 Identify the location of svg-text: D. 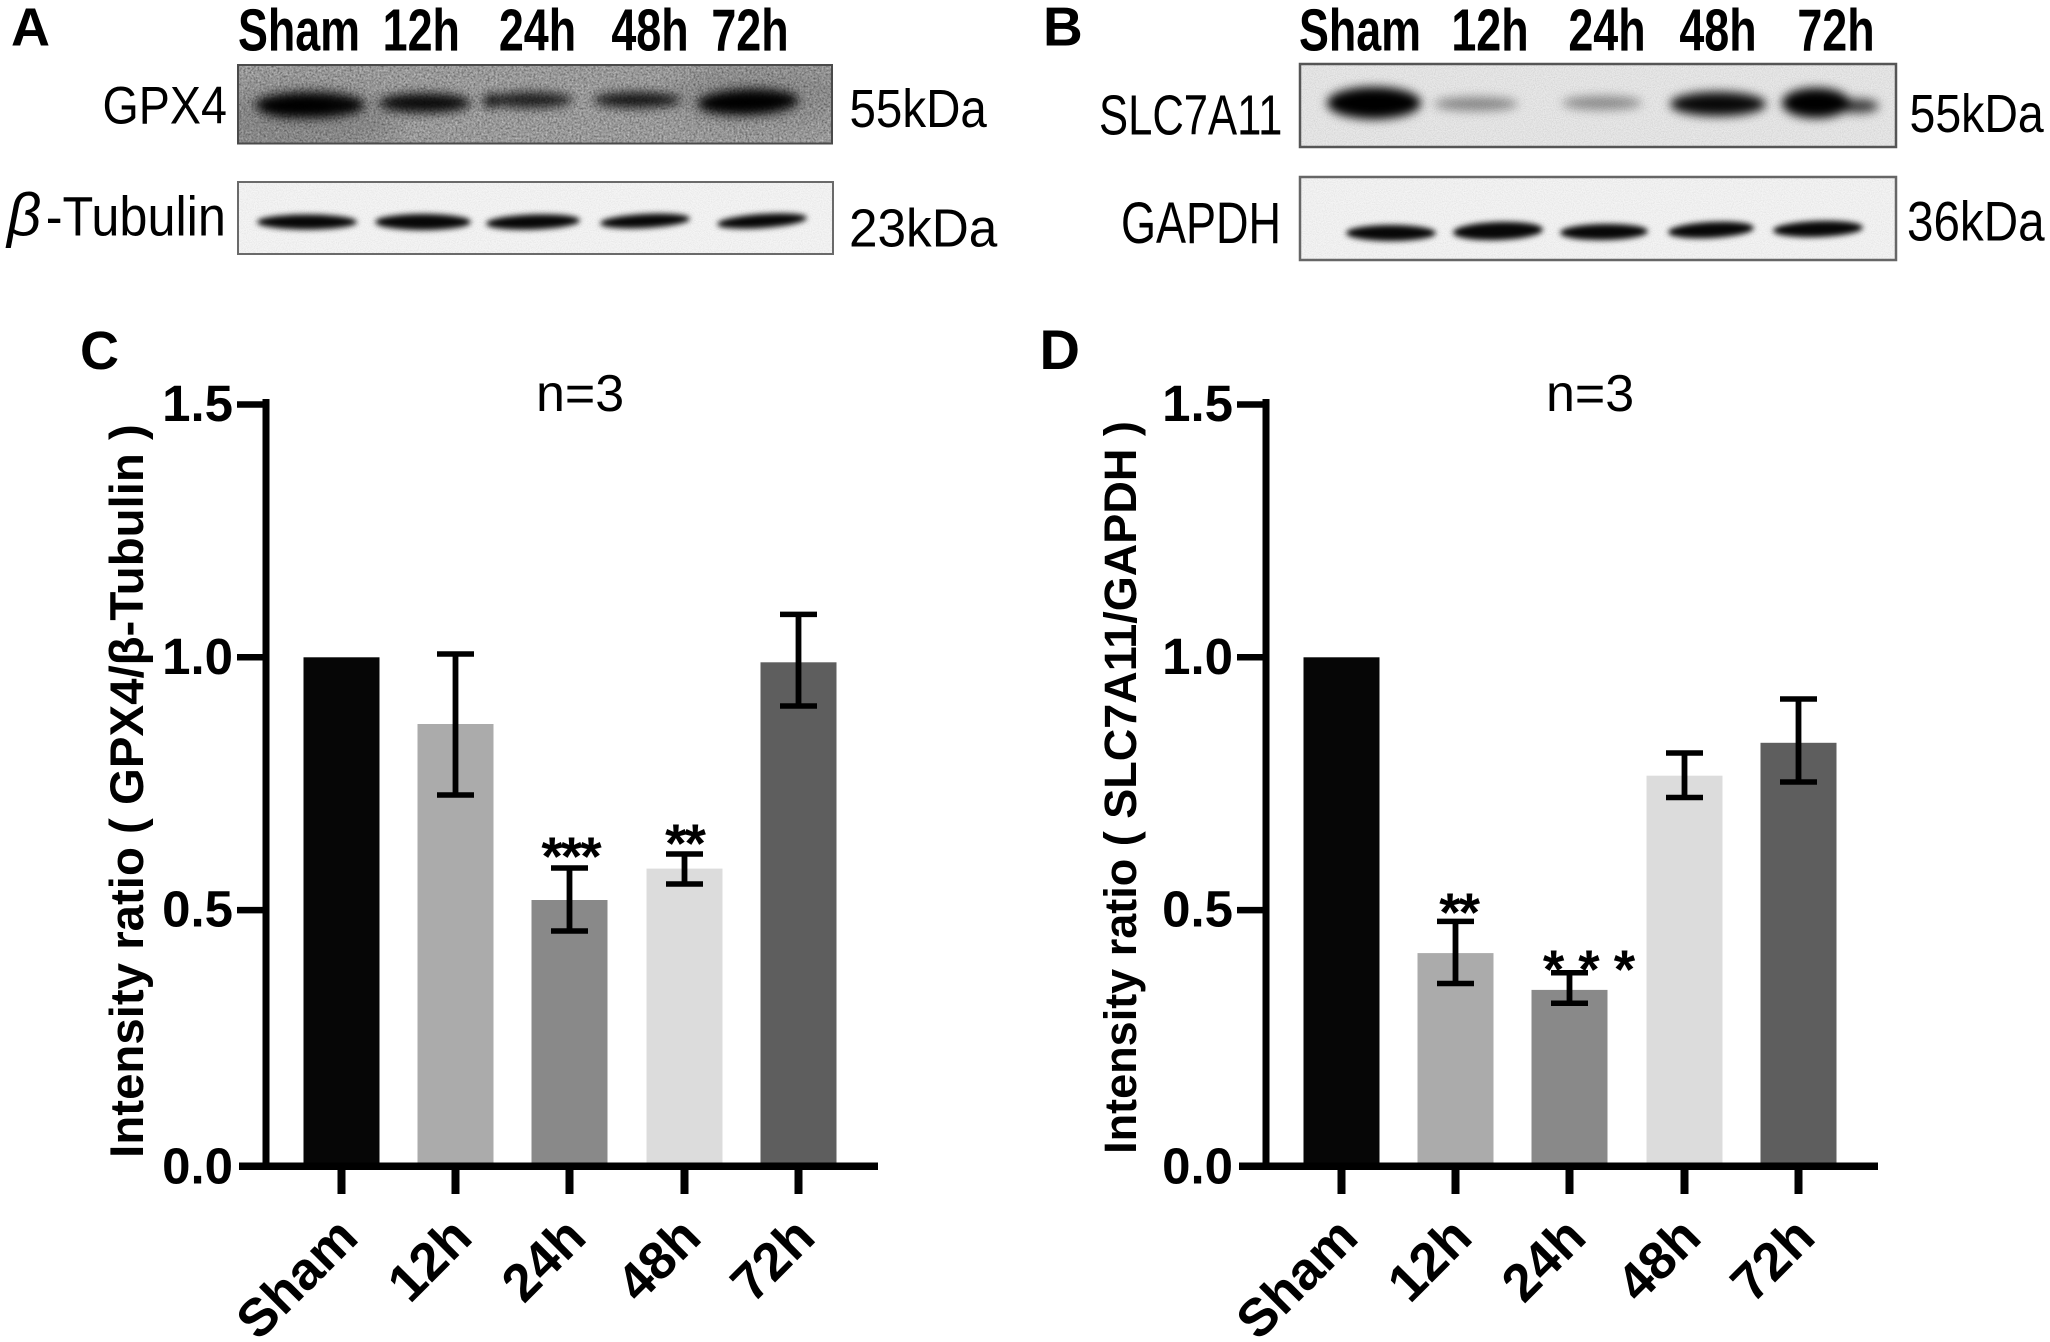
(1060, 349).